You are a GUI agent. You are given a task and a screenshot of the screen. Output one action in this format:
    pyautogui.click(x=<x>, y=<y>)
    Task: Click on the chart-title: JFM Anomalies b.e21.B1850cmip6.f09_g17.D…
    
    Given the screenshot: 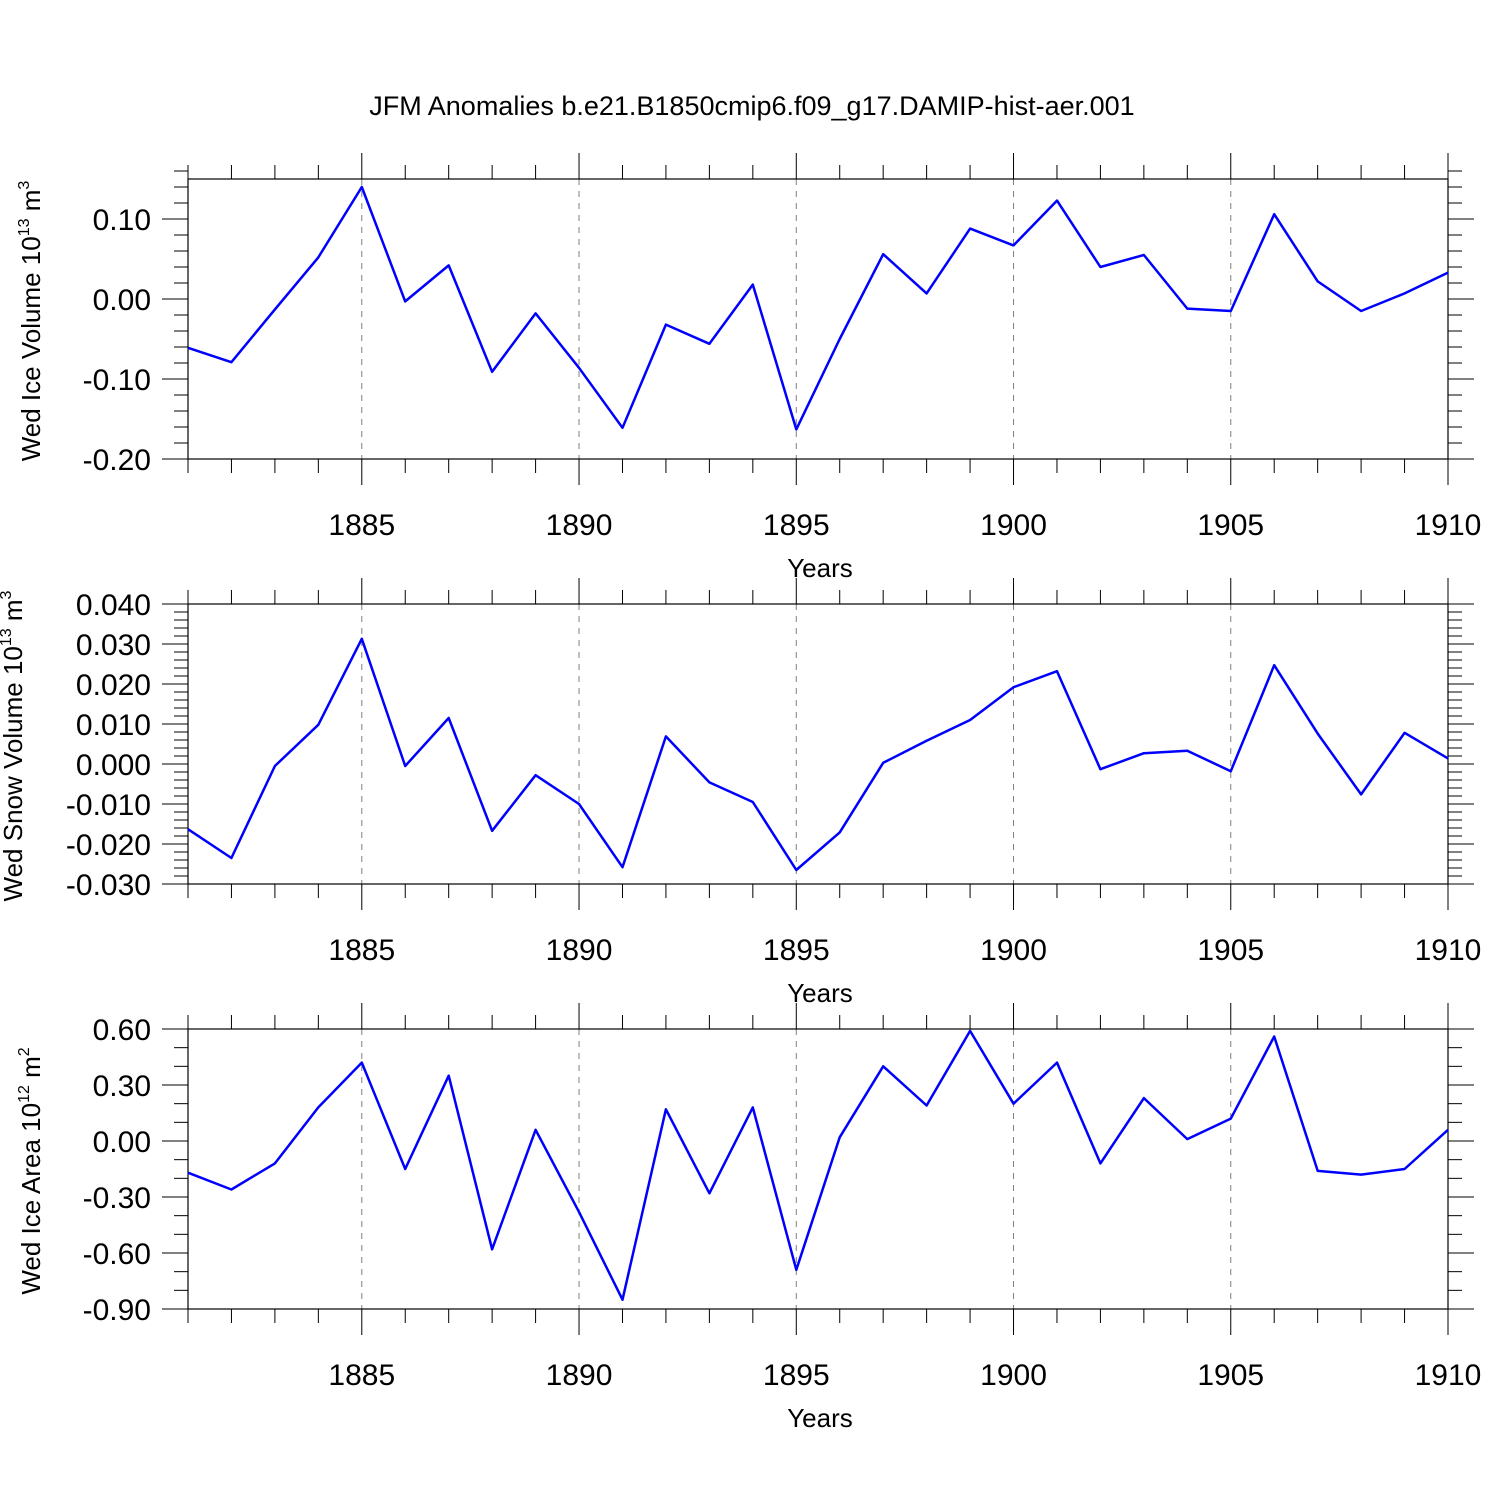 What is the action you would take?
    pyautogui.click(x=751, y=106)
    